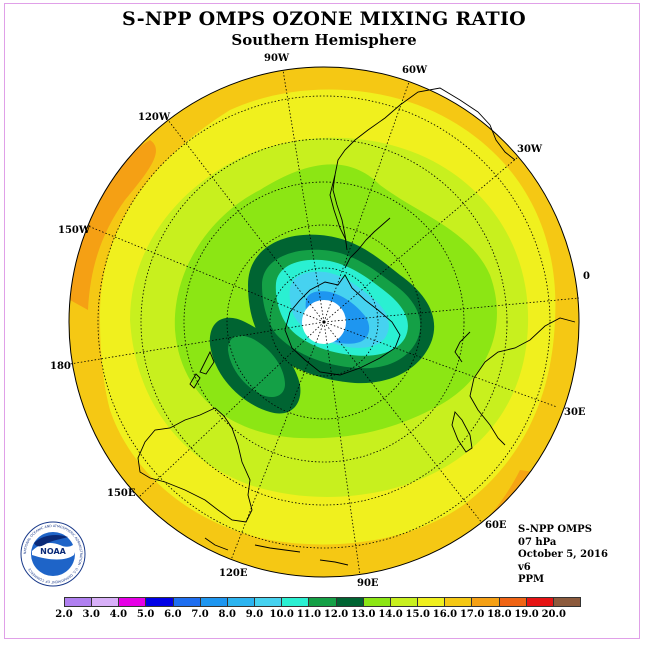  What do you see at coordinates (154, 117) in the screenshot?
I see `lon-label-120w: 120W` at bounding box center [154, 117].